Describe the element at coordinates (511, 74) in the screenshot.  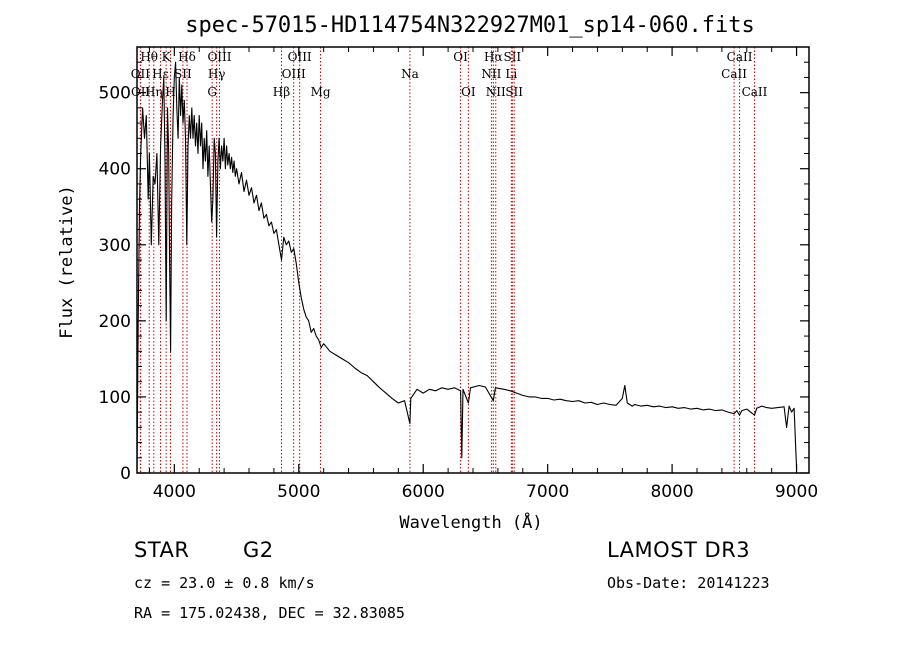
I see `line-label-23: Li` at that location.